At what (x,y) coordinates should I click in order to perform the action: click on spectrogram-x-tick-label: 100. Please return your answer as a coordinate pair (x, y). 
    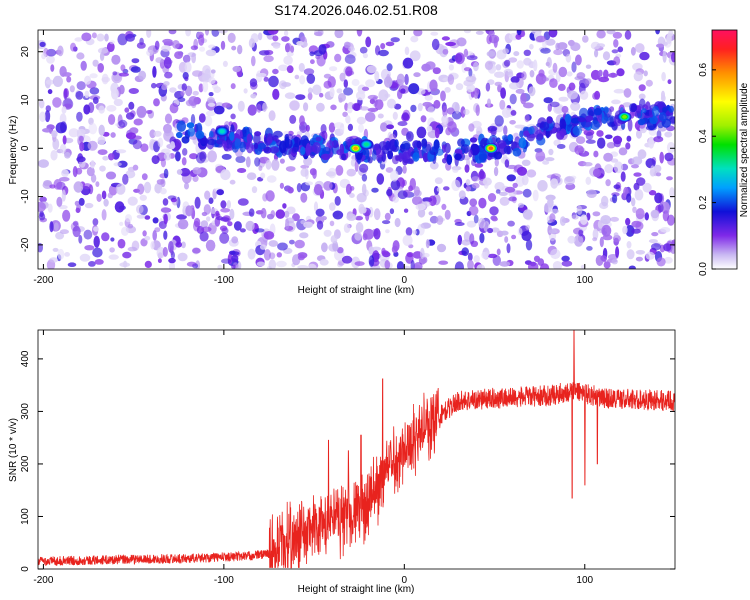
    Looking at the image, I should click on (584, 280).